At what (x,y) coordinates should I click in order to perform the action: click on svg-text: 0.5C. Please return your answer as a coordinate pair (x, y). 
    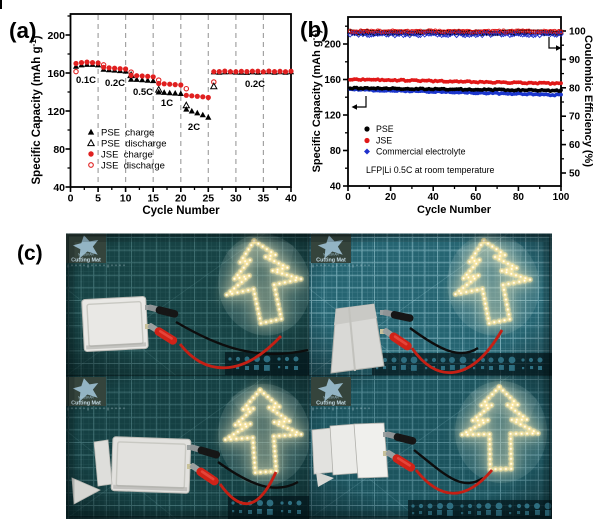
    Looking at the image, I should click on (143, 92).